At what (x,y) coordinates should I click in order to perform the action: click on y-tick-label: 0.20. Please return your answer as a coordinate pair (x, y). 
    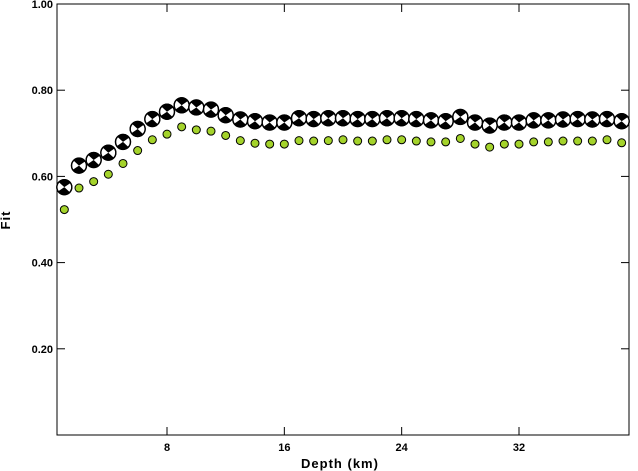
    Looking at the image, I should click on (42, 350).